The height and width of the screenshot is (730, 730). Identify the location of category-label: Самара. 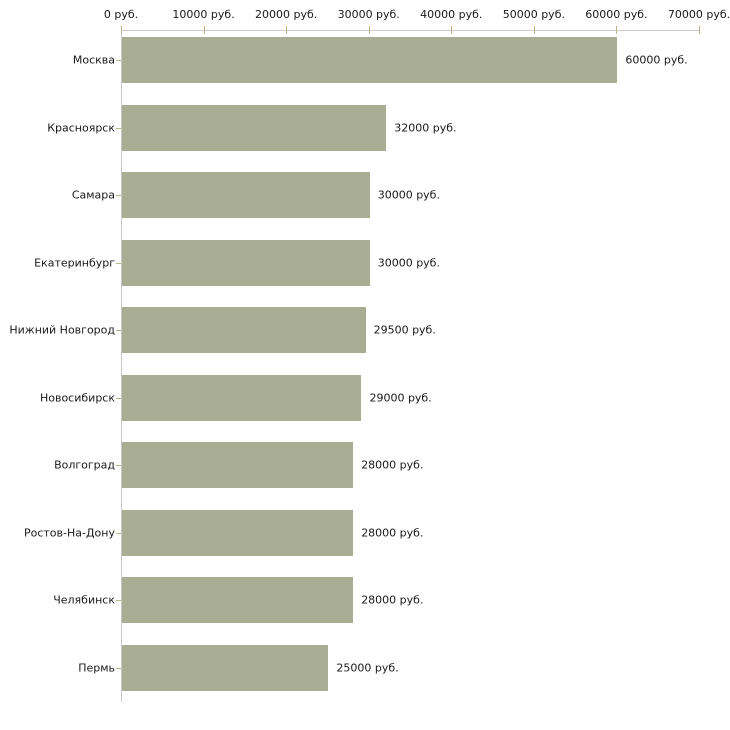
(93, 195).